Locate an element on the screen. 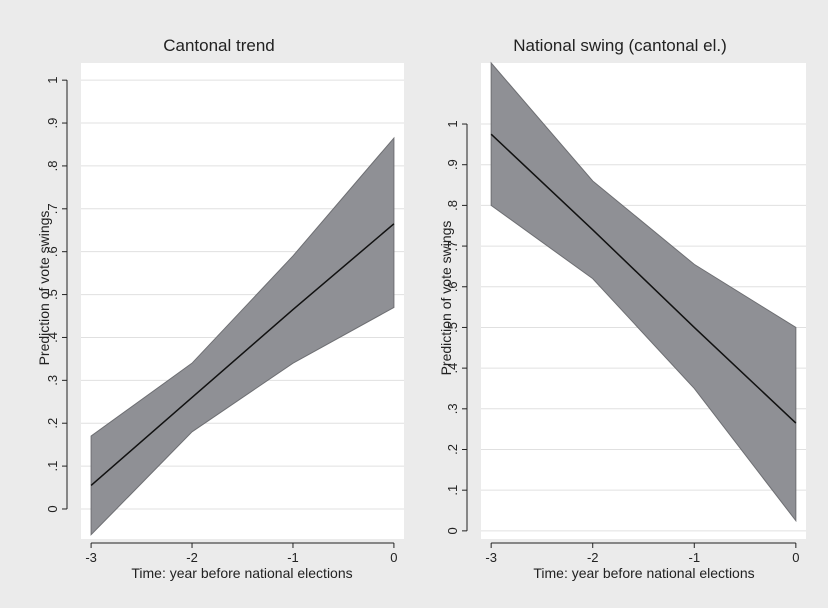 The height and width of the screenshot is (608, 828). panel-title: National swing (cantonal el.) is located at coordinates (620, 45).